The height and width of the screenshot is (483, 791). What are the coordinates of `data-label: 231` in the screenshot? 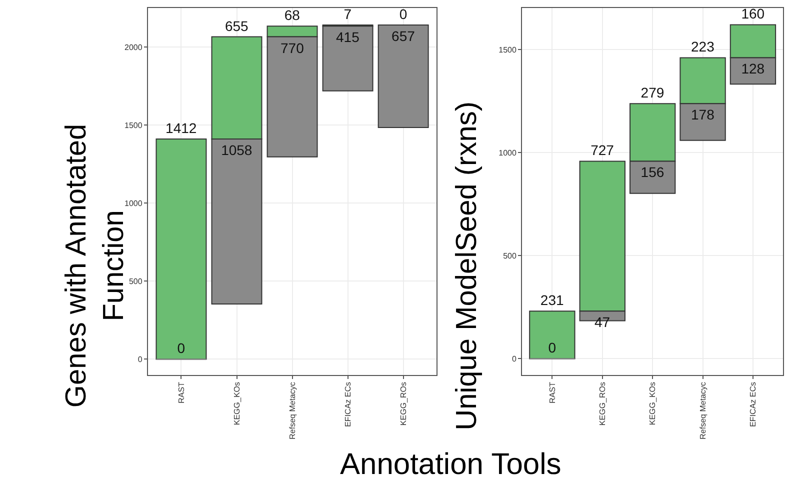 It's located at (552, 300).